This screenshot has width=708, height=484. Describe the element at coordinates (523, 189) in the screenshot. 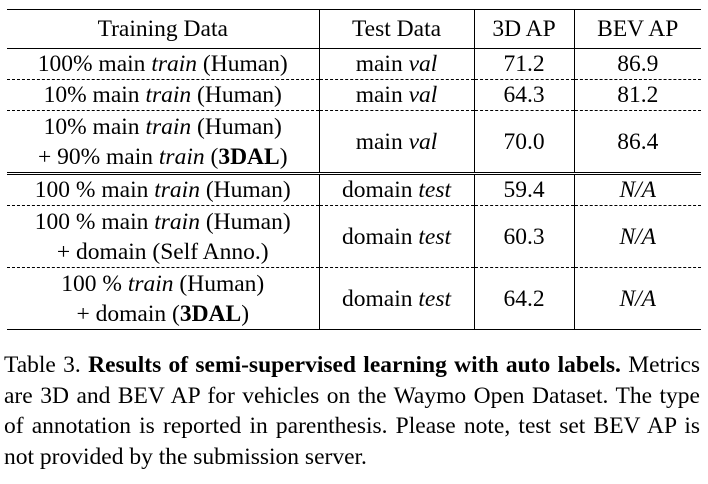

I see `ap3d-cell: 59.4` at that location.